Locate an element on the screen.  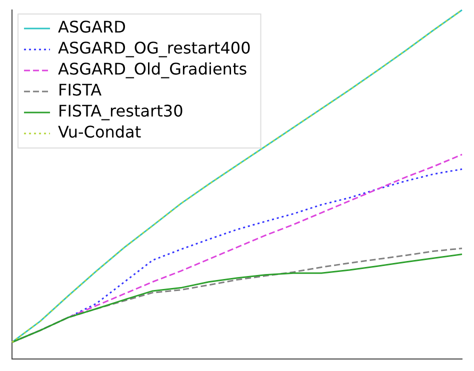
legend-label: ASGARD is located at coordinates (92, 27).